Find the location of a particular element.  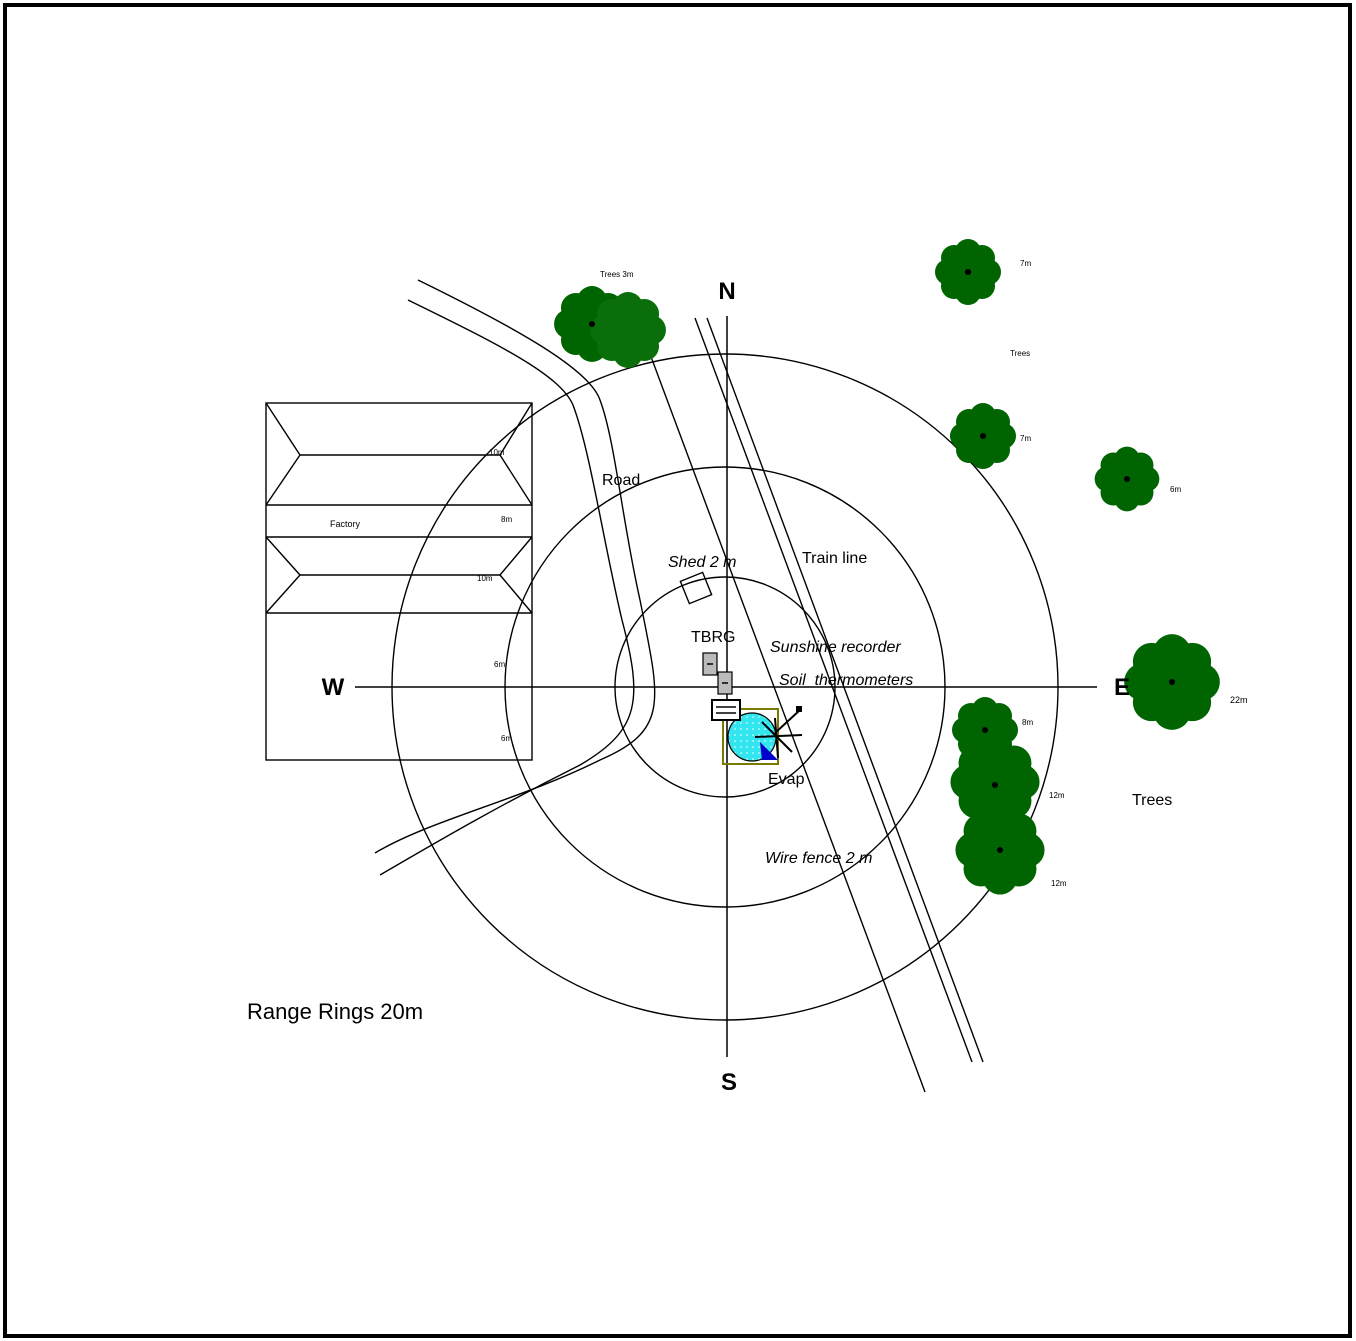

tree-label-se-c: 12m is located at coordinates (1059, 883).